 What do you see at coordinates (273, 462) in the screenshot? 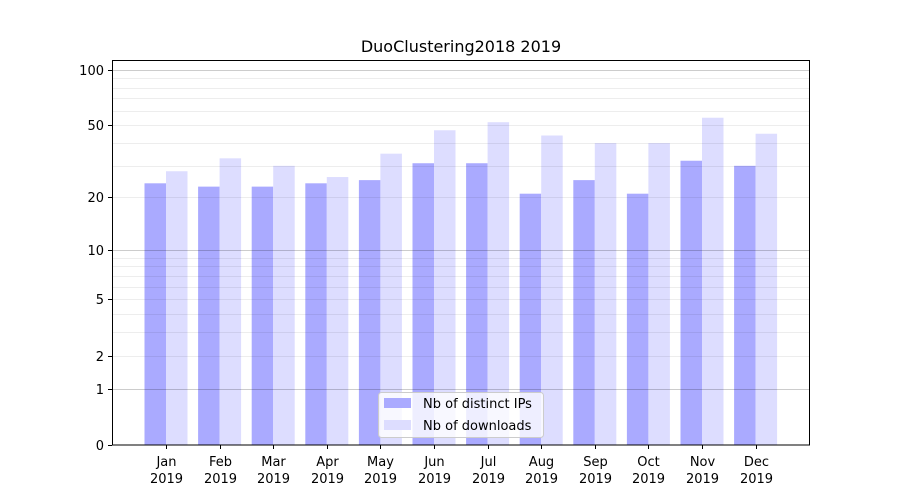
I see `x-tick-label-month: Mar` at bounding box center [273, 462].